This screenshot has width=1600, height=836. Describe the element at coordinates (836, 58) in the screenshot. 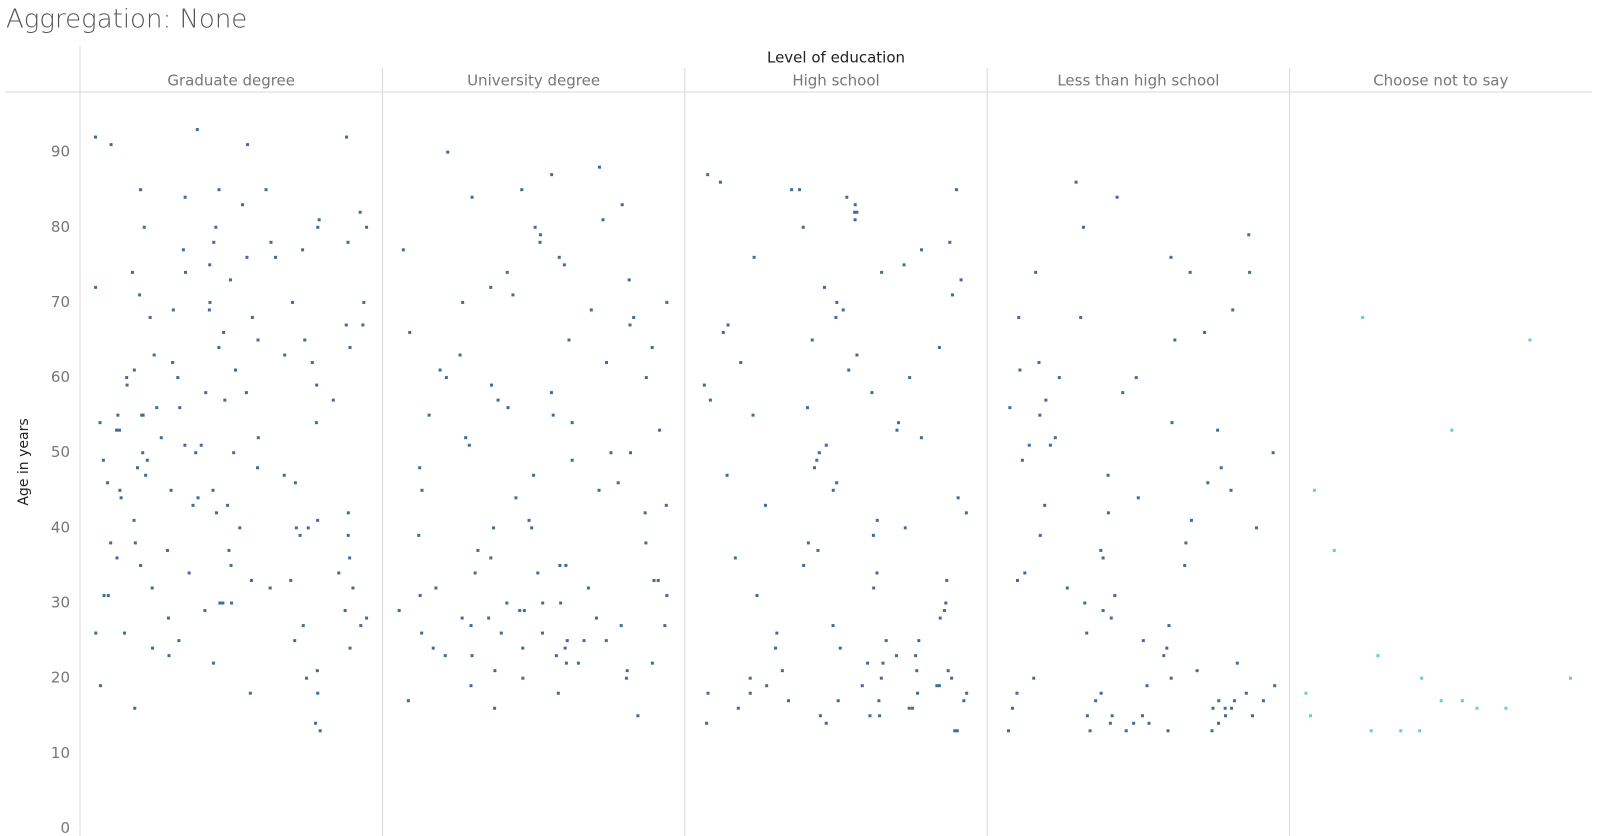

I see `column-header: Level of education` at that location.